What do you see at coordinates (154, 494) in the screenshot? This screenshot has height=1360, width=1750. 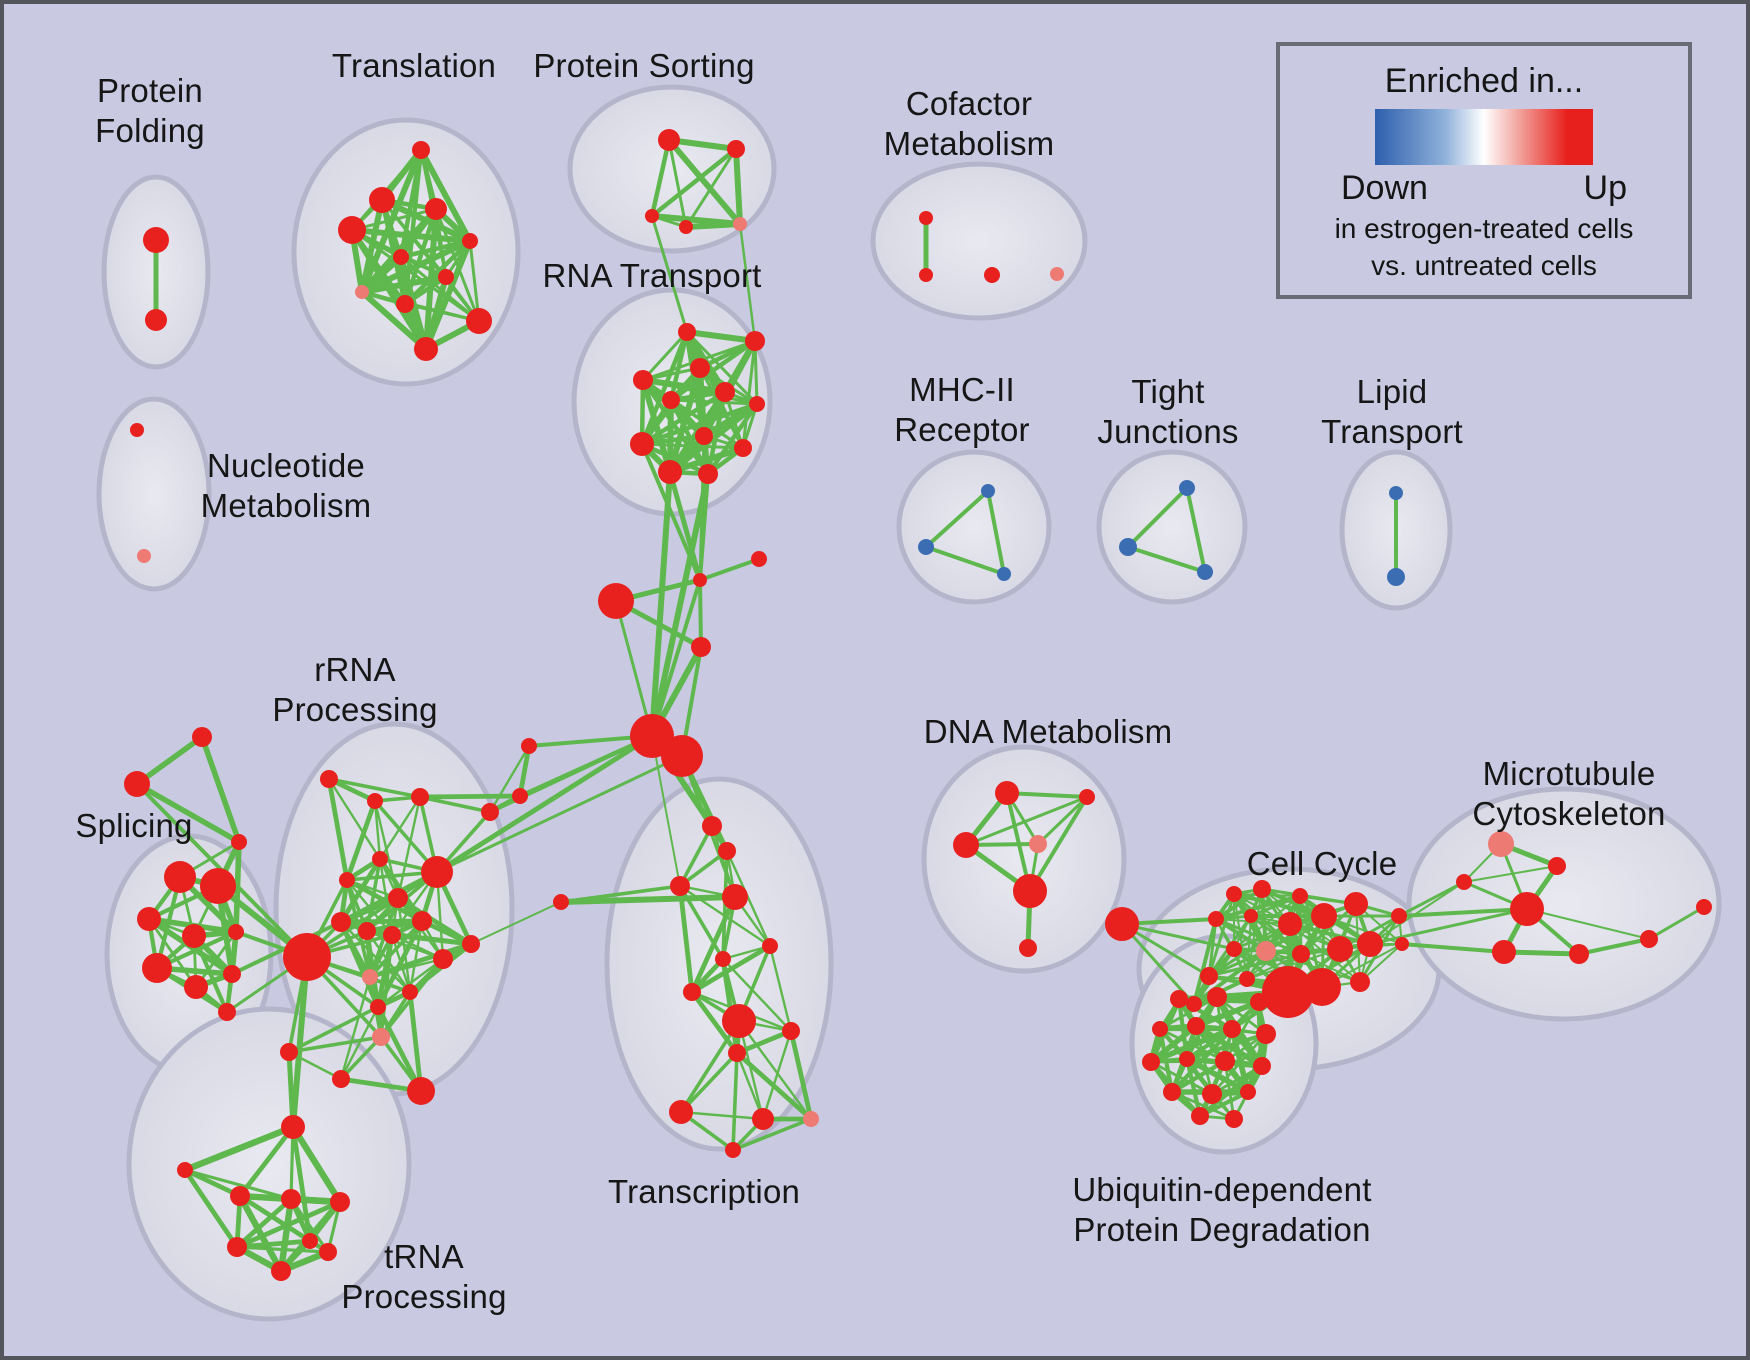 I see `cluster-ellipse-nucleotide` at bounding box center [154, 494].